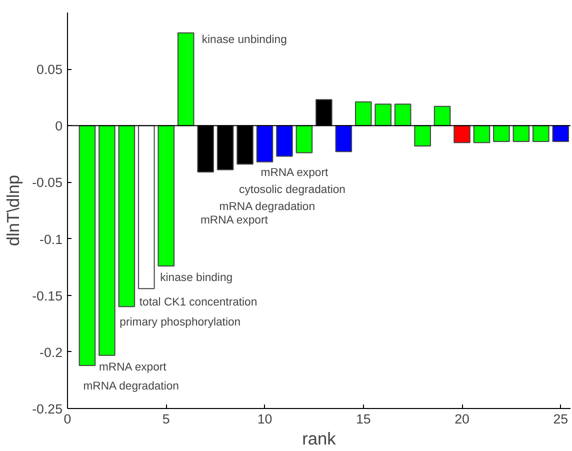 This screenshot has height=451, width=572. I want to click on x-tick-label: 15, so click(363, 419).